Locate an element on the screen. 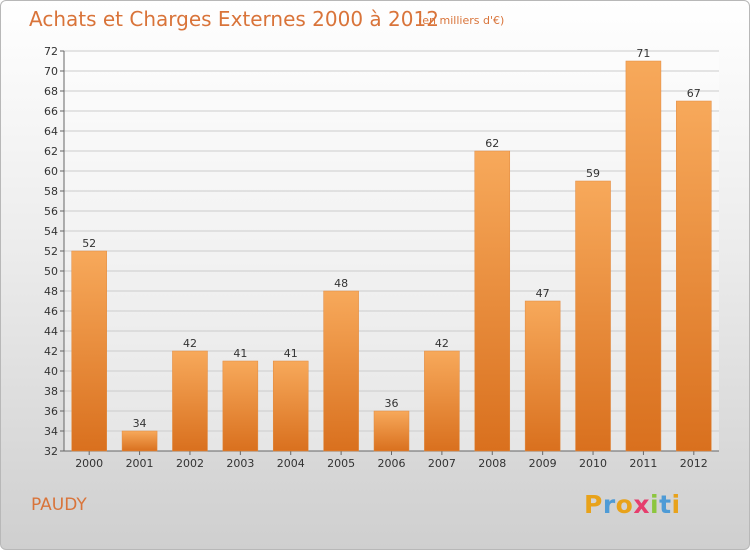 Image resolution: width=750 pixels, height=550 pixels. y-tick-label: 48 is located at coordinates (51, 291).